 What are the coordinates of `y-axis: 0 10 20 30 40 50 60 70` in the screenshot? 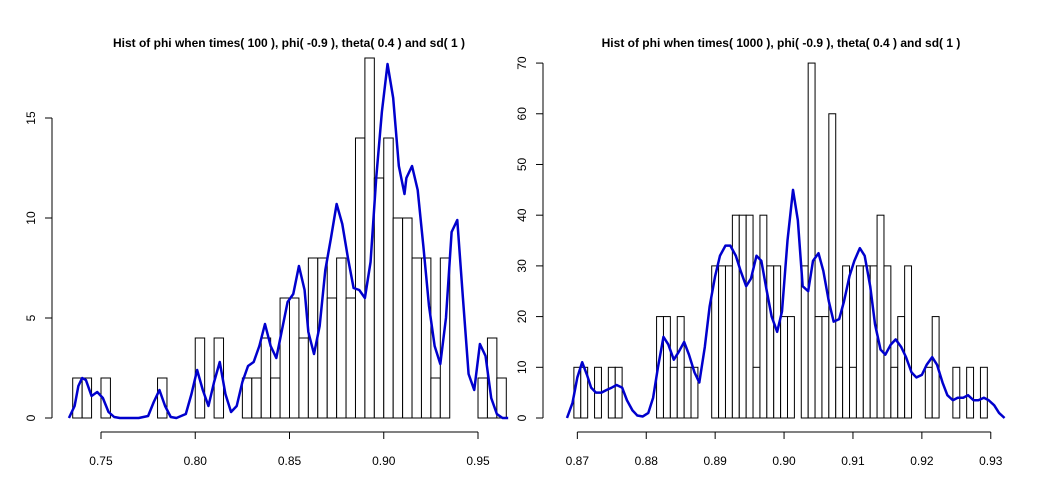 It's located at (529, 238).